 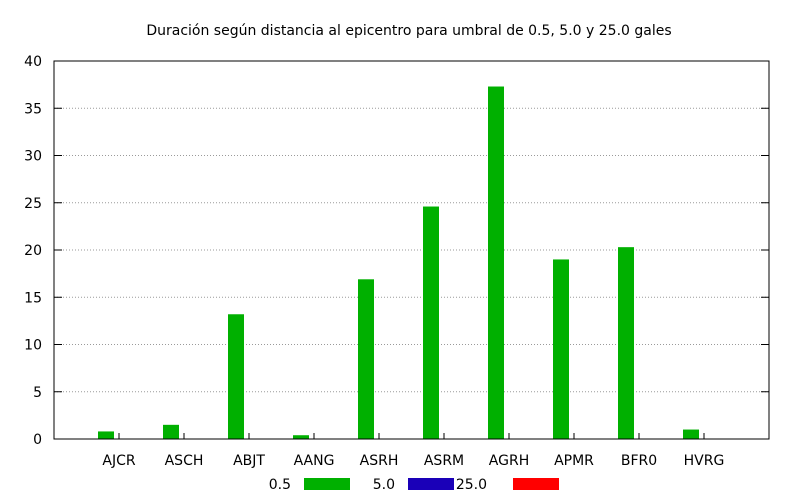 I want to click on x-tick-label: AJCR, so click(x=118, y=461).